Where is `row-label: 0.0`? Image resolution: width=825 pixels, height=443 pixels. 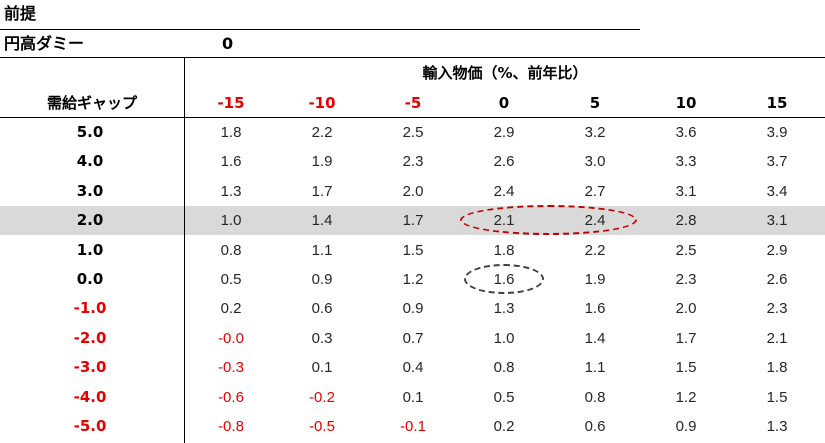 row-label: 0.0 is located at coordinates (90, 279).